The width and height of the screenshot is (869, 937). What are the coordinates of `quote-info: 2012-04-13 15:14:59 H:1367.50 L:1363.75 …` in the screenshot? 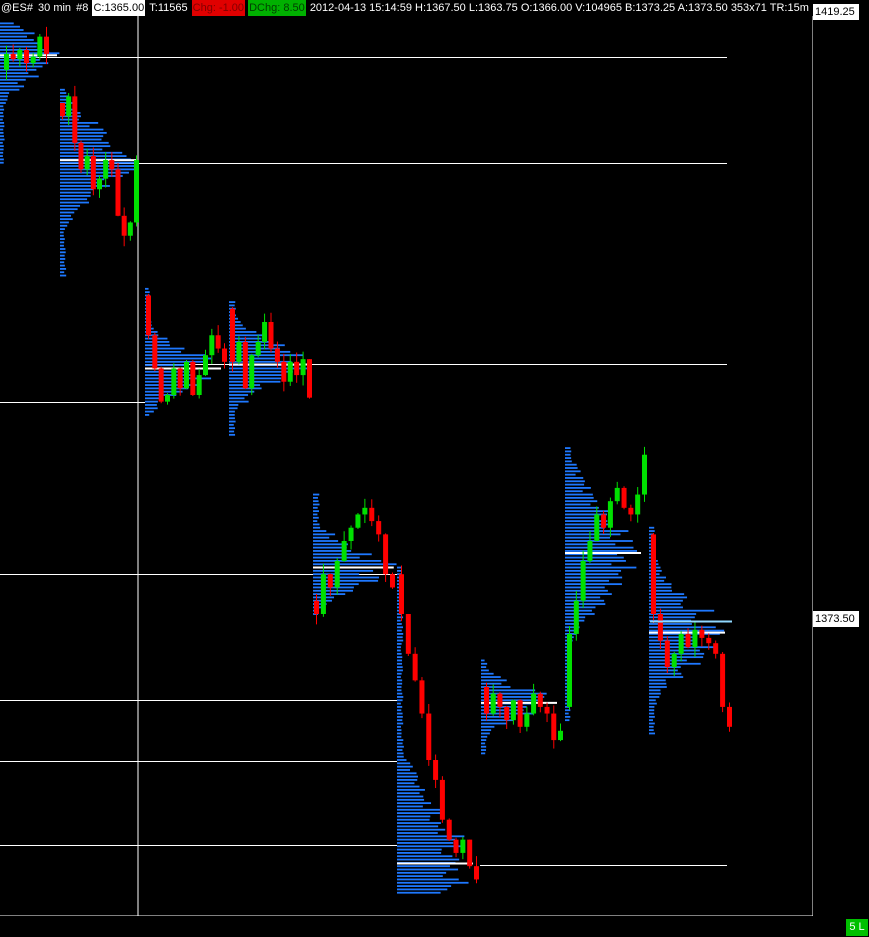 It's located at (559, 8).